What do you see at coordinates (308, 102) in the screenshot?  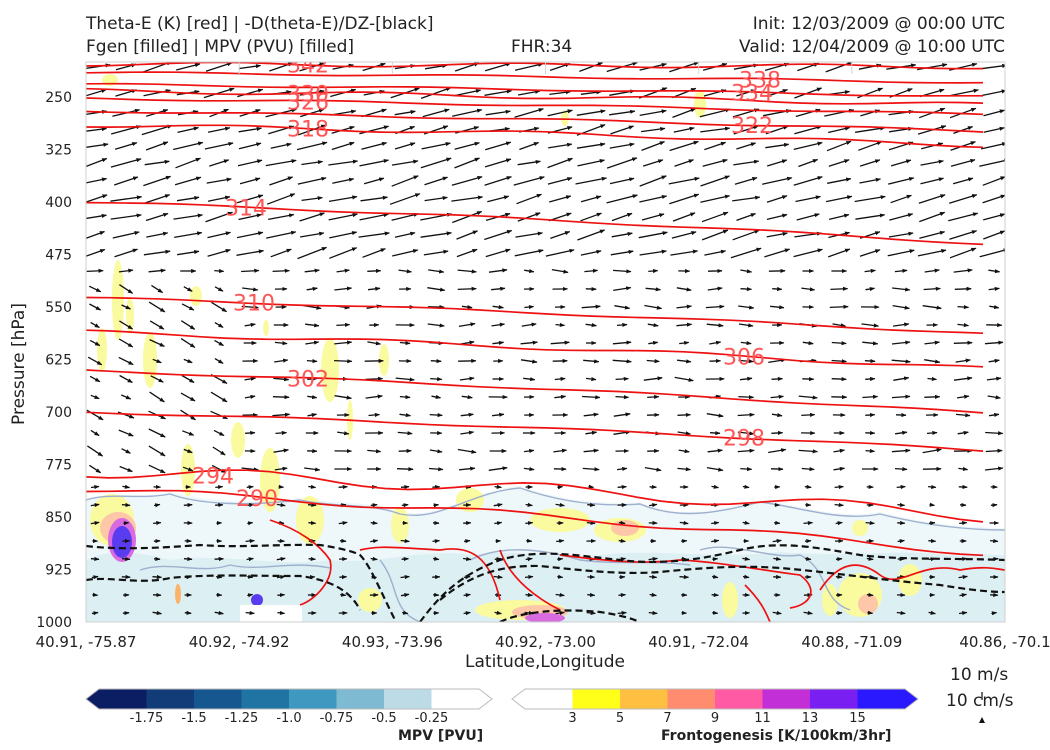 I see `theta-e-label: 326` at bounding box center [308, 102].